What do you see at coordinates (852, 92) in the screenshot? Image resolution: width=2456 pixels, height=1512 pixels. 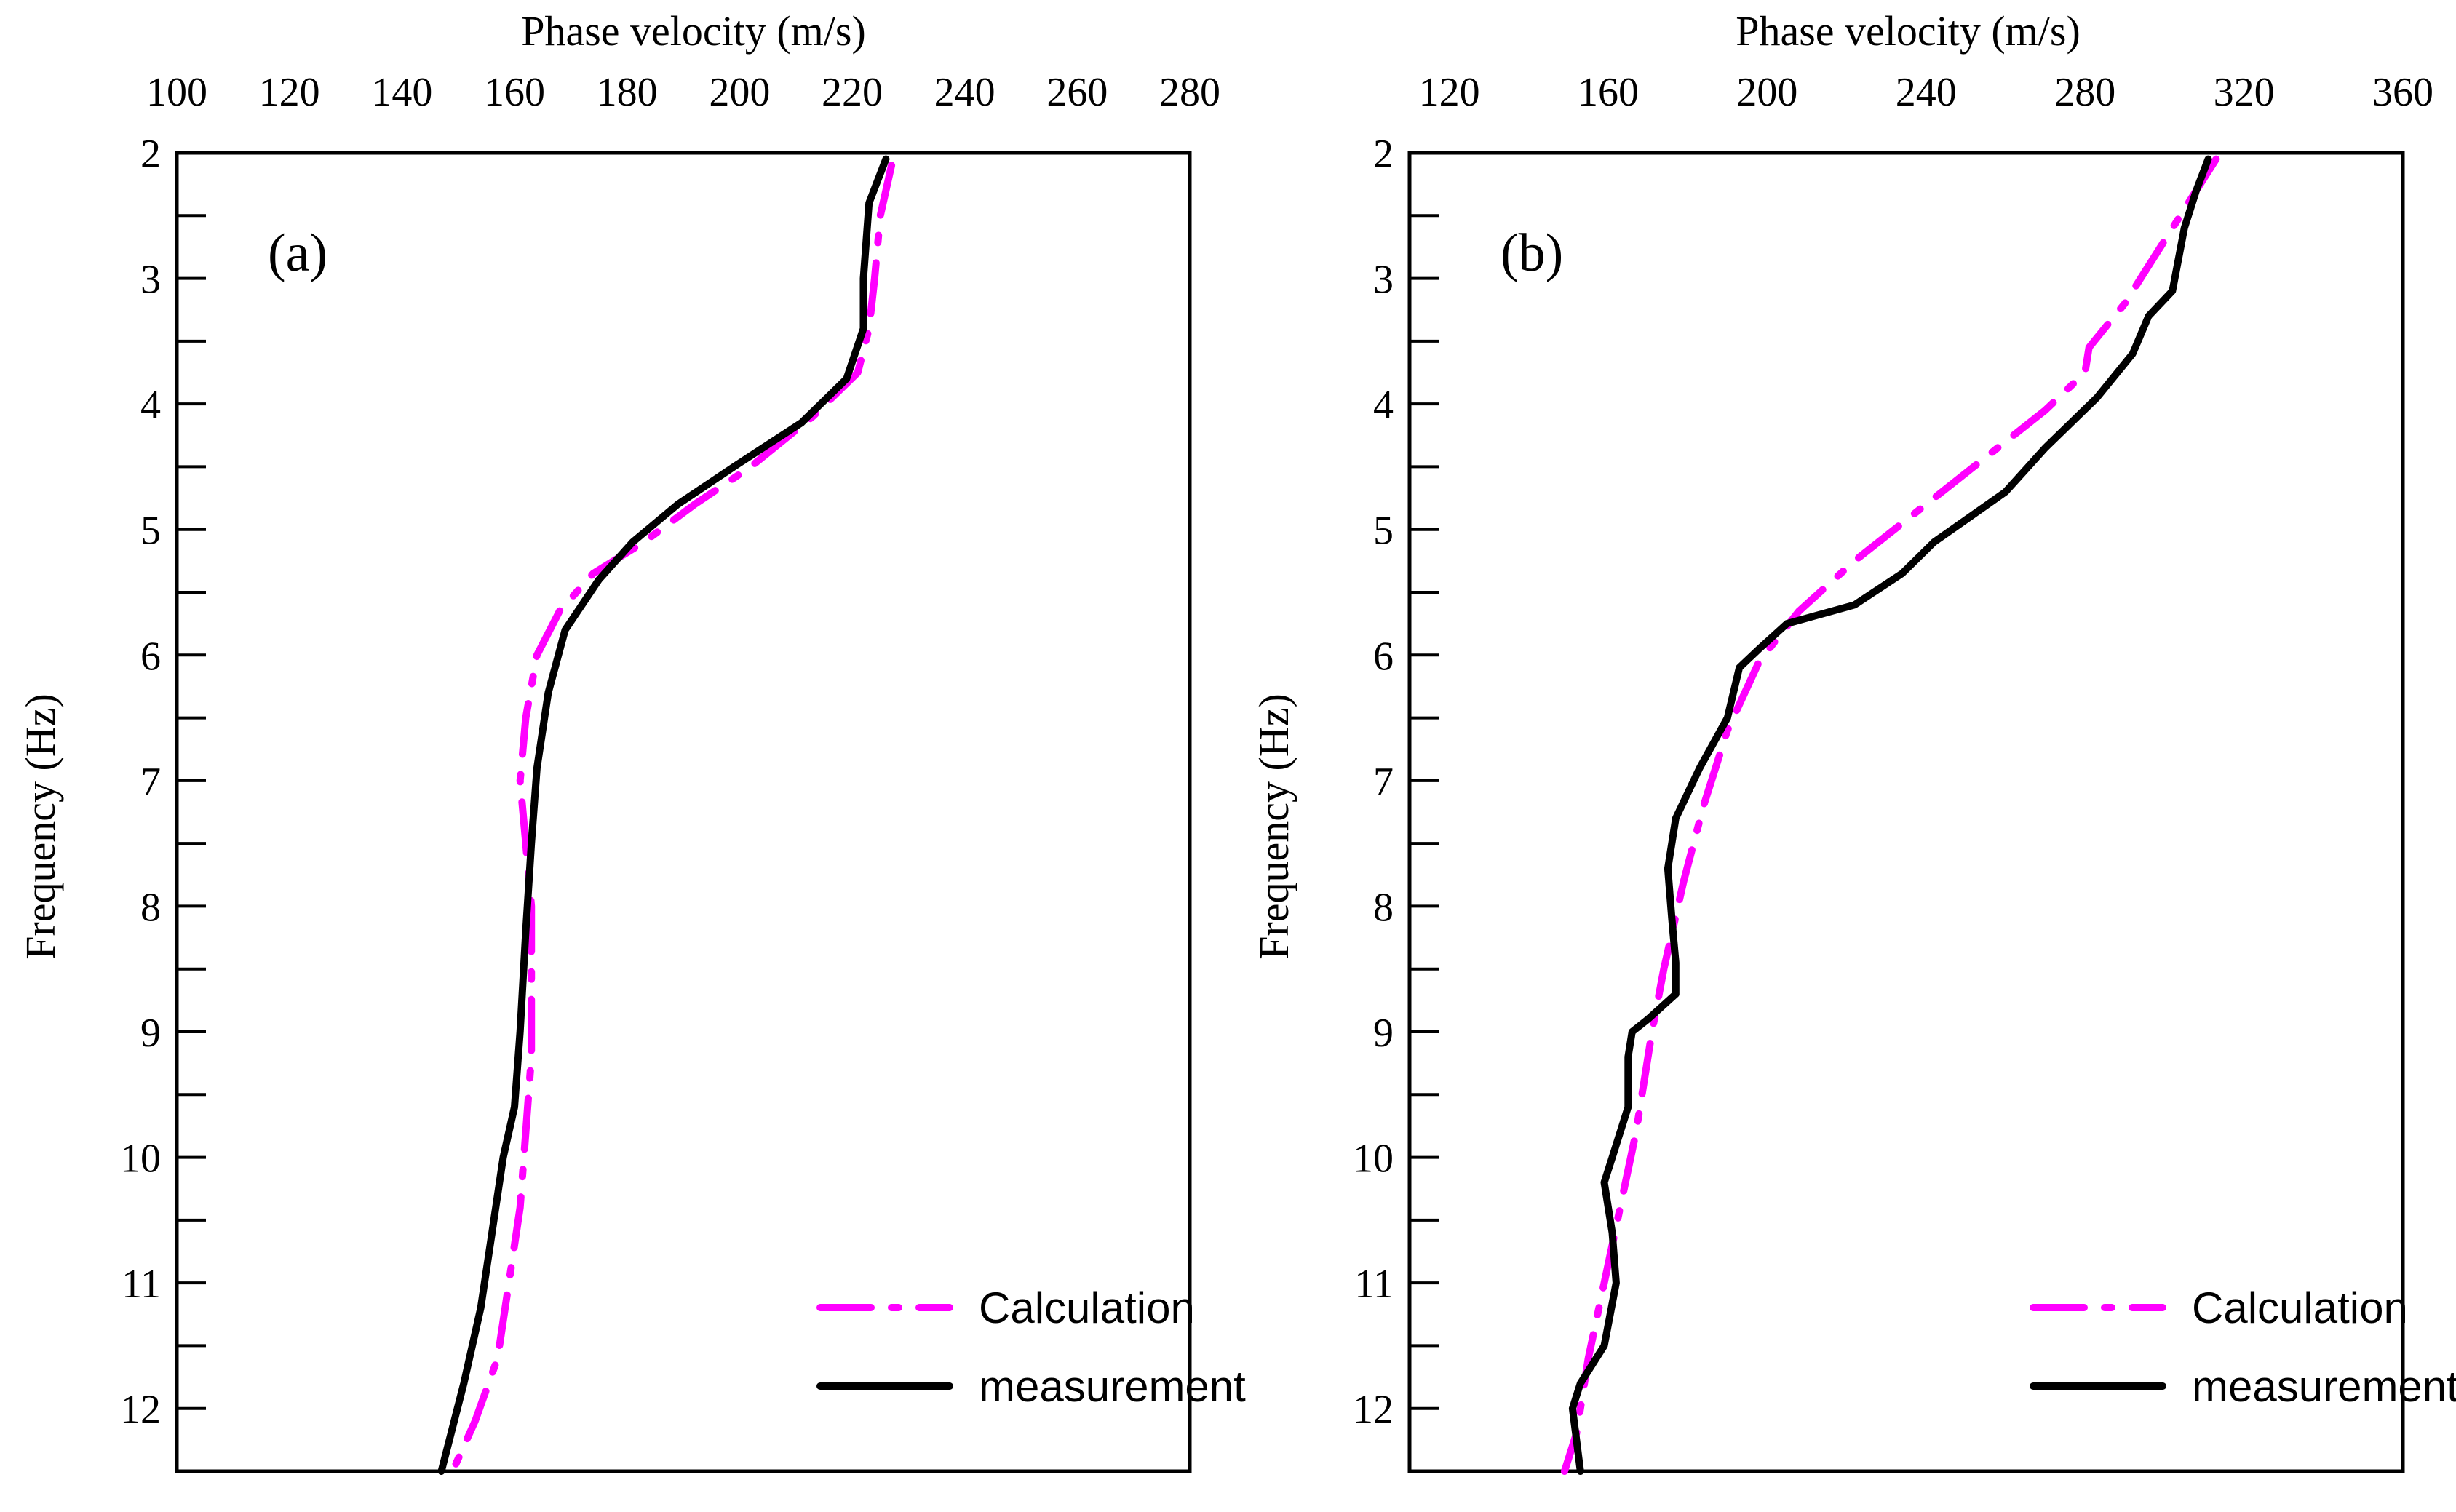 I see `x-tick-label: 220` at bounding box center [852, 92].